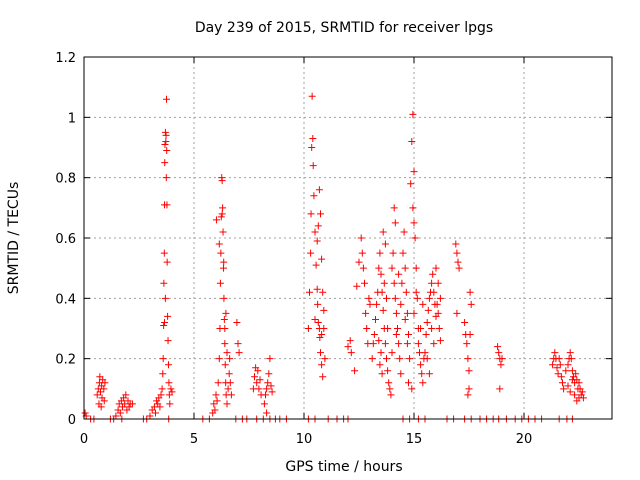  I want to click on y-axis-title: SRMTID / TECUs, so click(14, 238).